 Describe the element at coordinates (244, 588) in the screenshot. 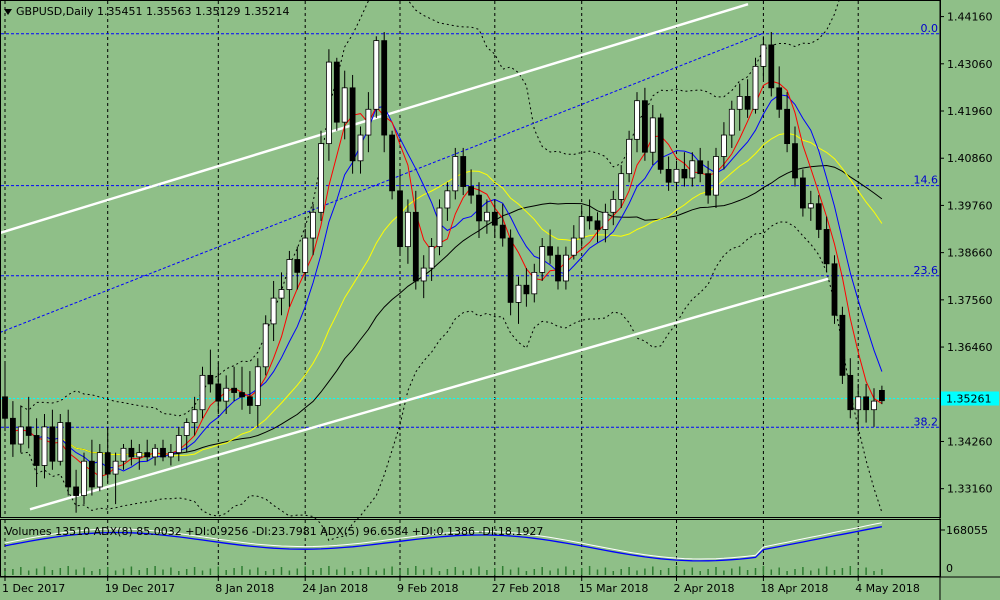

I see `time-tick-label: 8 Jan 2018` at that location.